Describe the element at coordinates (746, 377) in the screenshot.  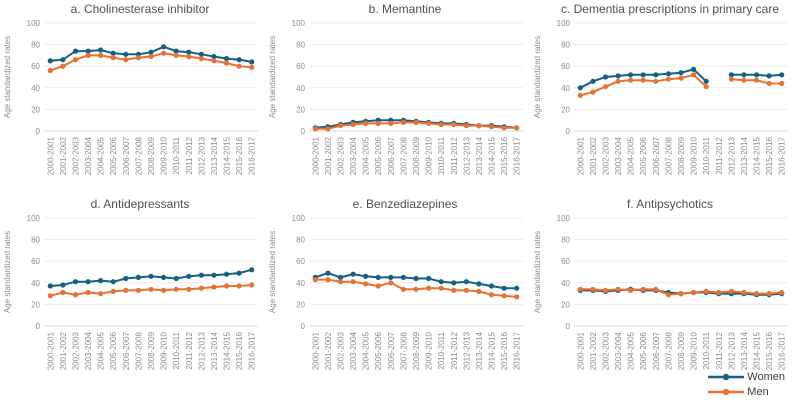
I see `legend-item-women: Women` at that location.